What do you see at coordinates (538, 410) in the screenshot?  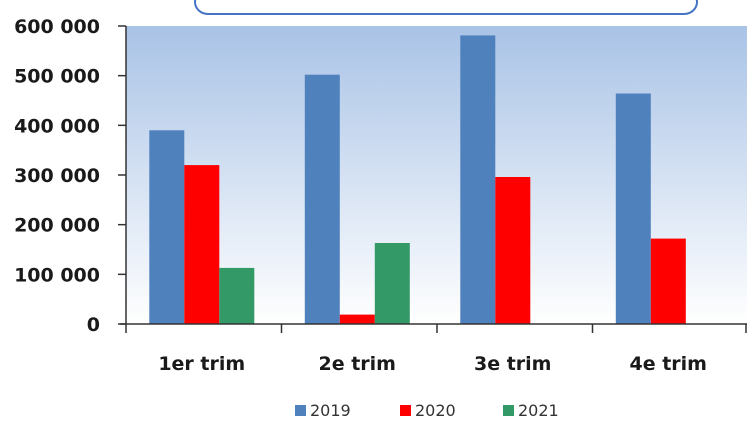 I see `legend-label-2021: 2021` at bounding box center [538, 410].